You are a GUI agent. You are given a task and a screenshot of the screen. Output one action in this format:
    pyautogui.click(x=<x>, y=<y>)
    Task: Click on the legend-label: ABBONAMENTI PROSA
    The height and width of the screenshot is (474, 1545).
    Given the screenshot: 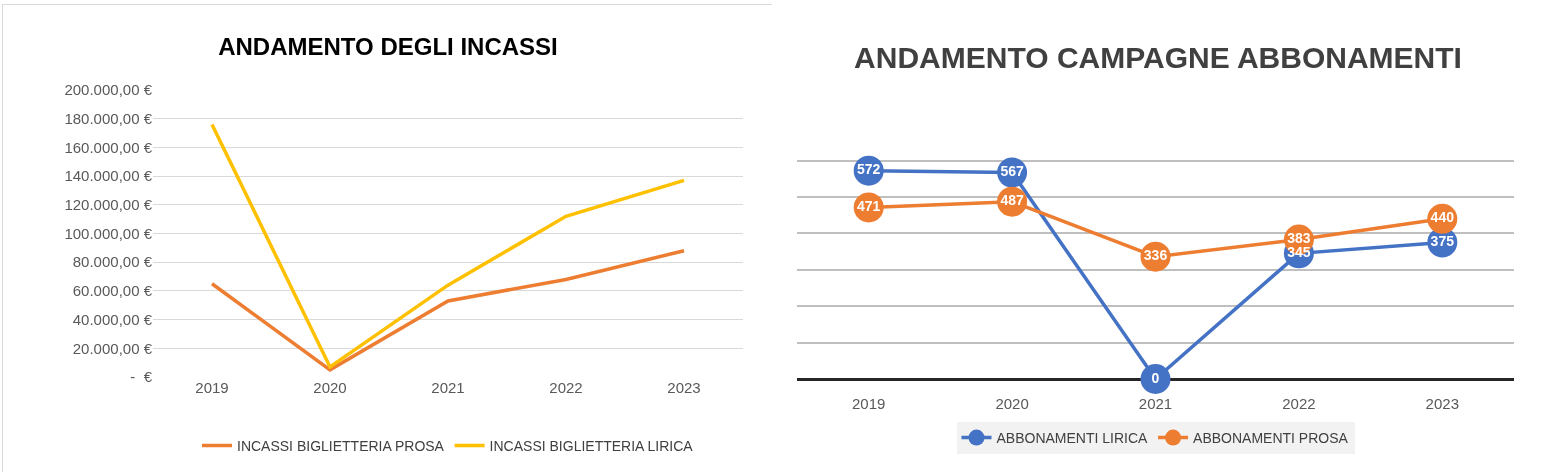 What is the action you would take?
    pyautogui.click(x=1271, y=438)
    